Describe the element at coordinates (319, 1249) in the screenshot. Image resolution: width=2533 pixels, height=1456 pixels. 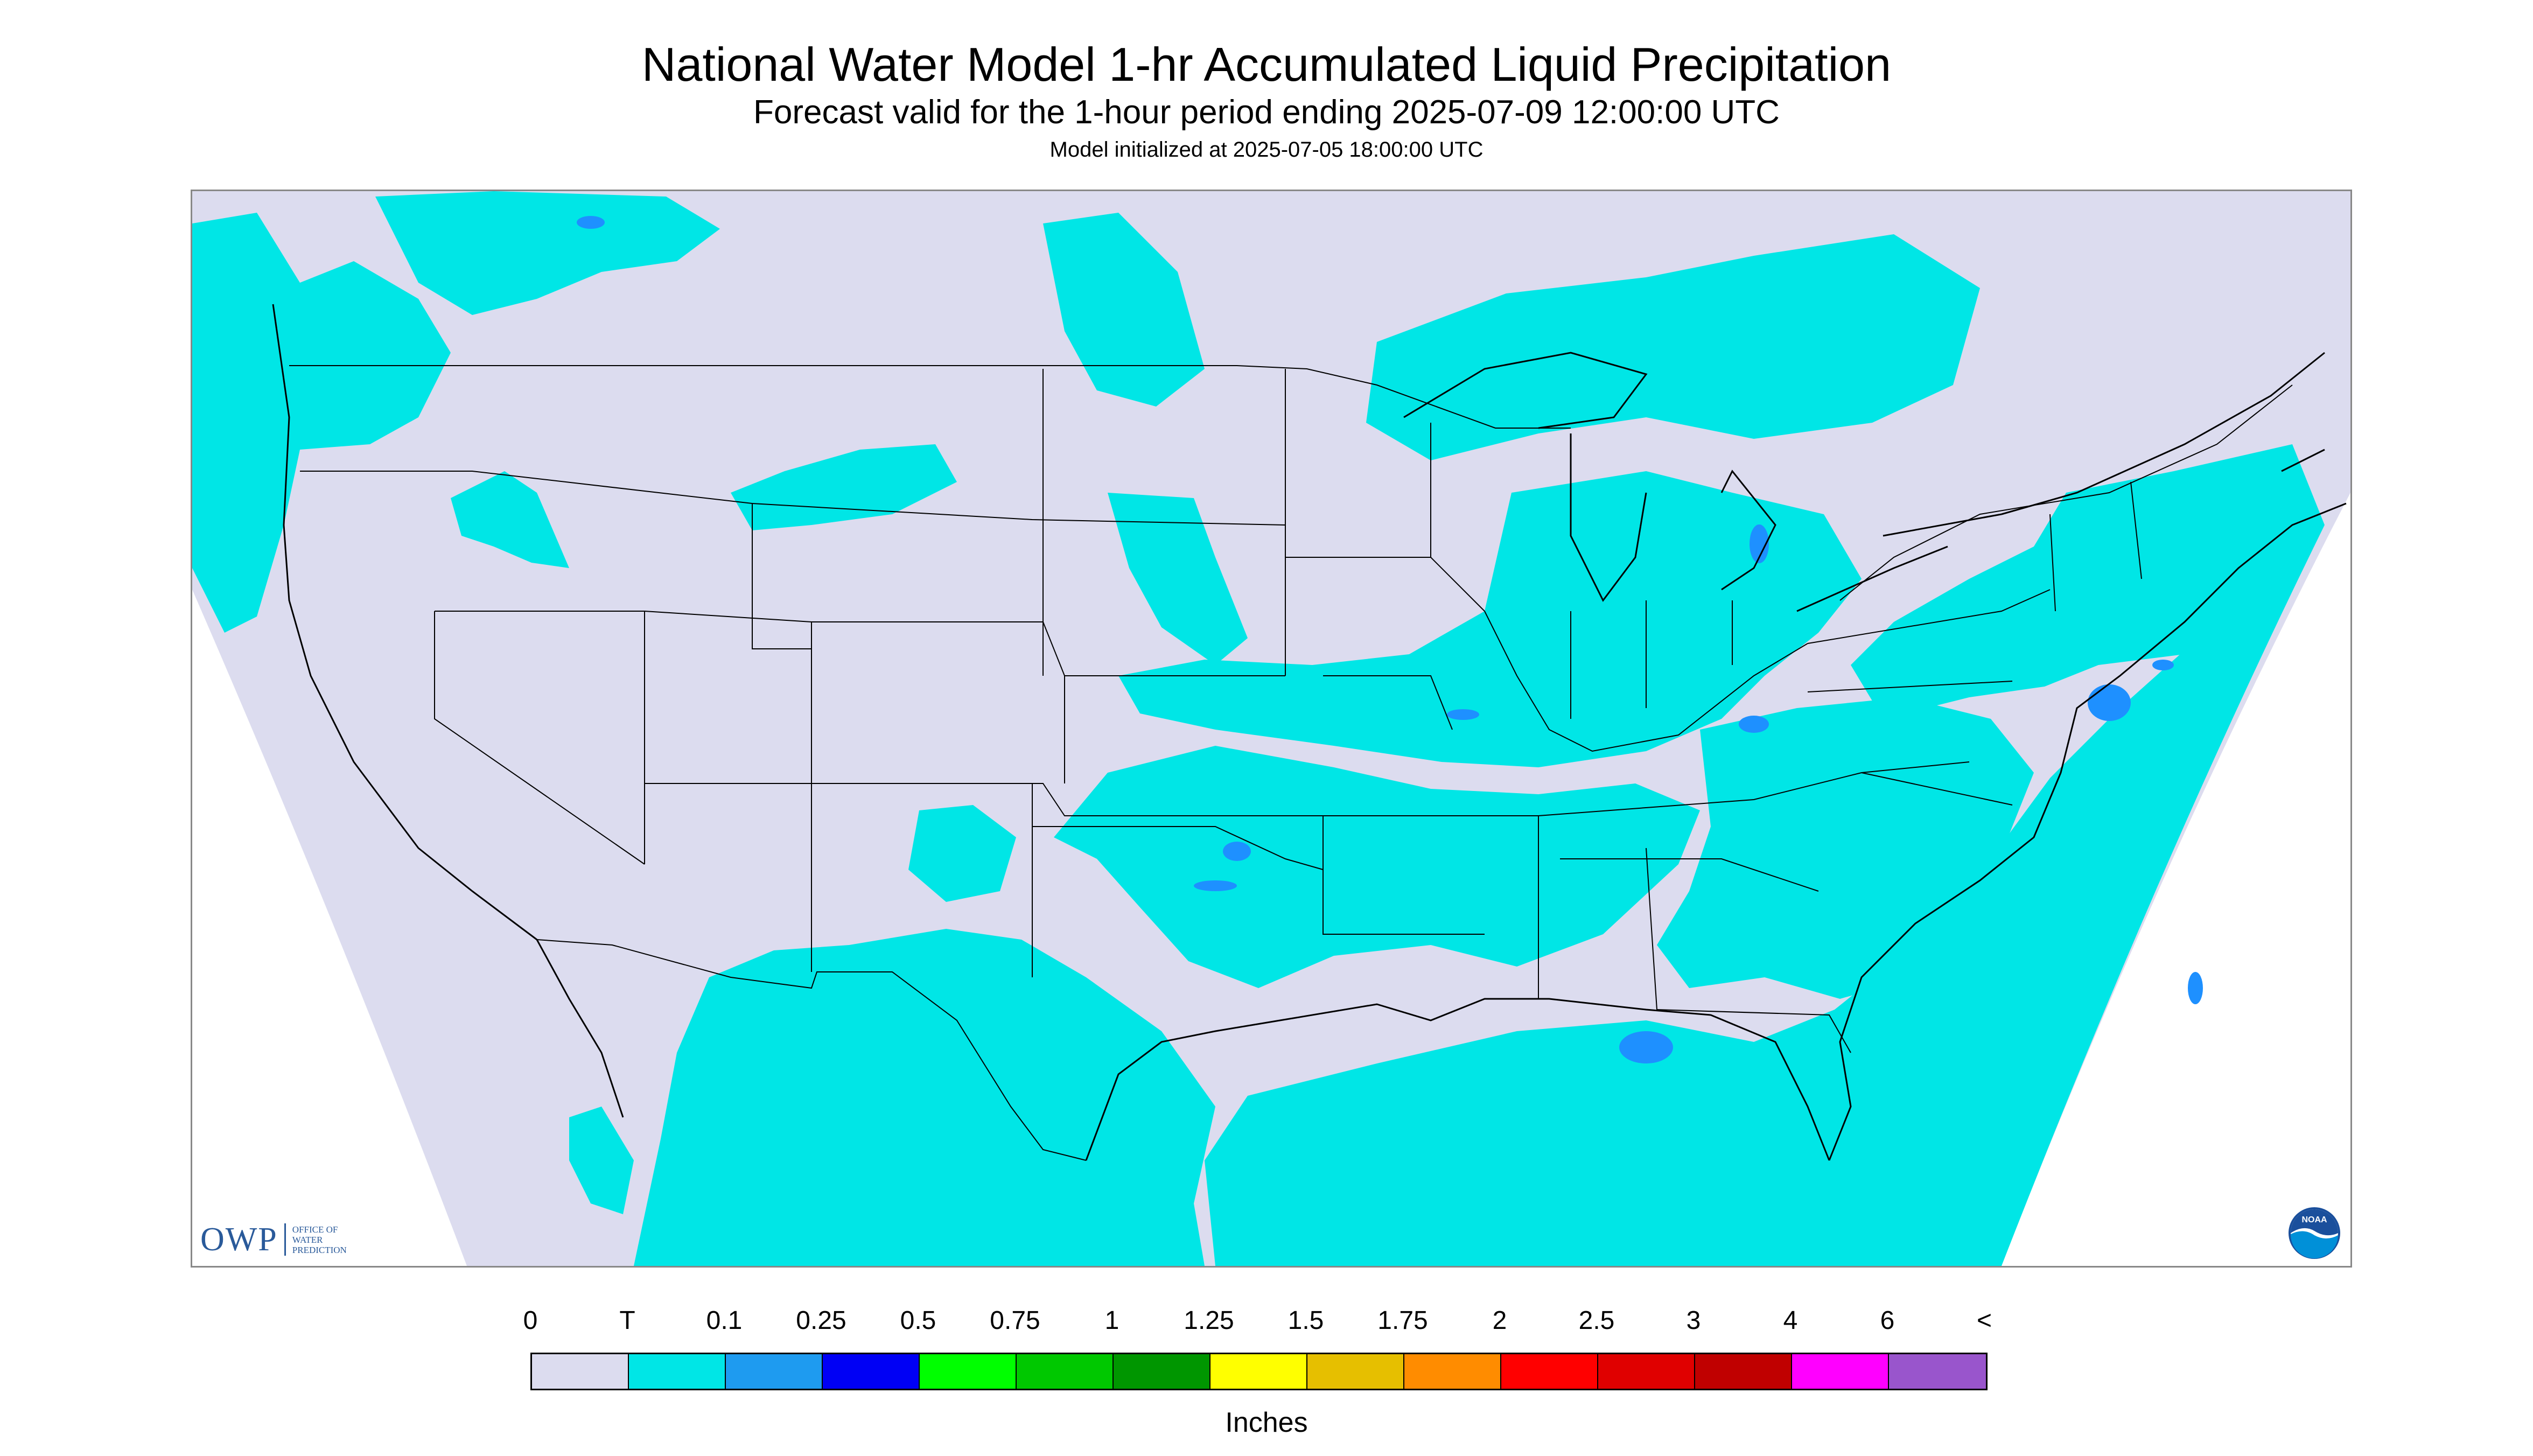
I see `owp-line-3: PREDICTION` at that location.